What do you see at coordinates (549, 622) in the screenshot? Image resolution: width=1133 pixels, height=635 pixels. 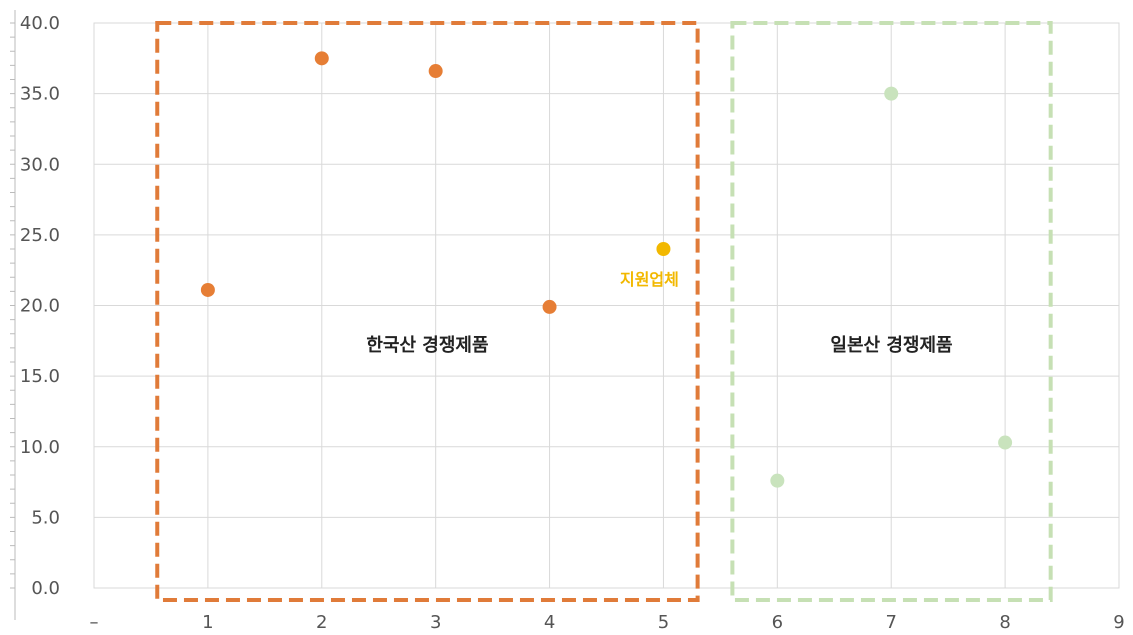 I see `x-tick-label: 4` at bounding box center [549, 622].